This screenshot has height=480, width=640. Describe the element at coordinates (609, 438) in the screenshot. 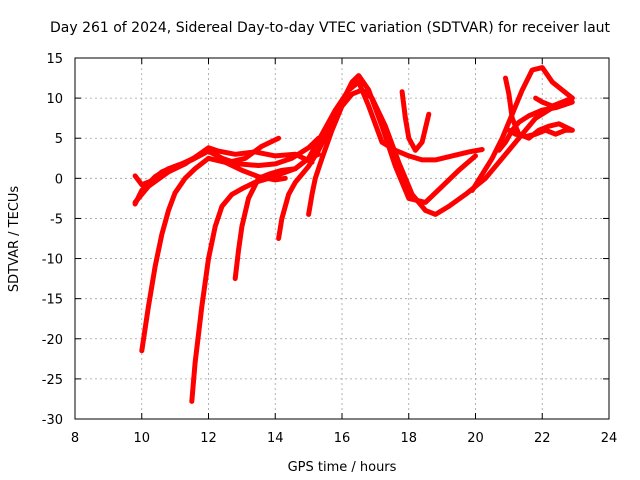

I see `x-tick-label: 24` at that location.